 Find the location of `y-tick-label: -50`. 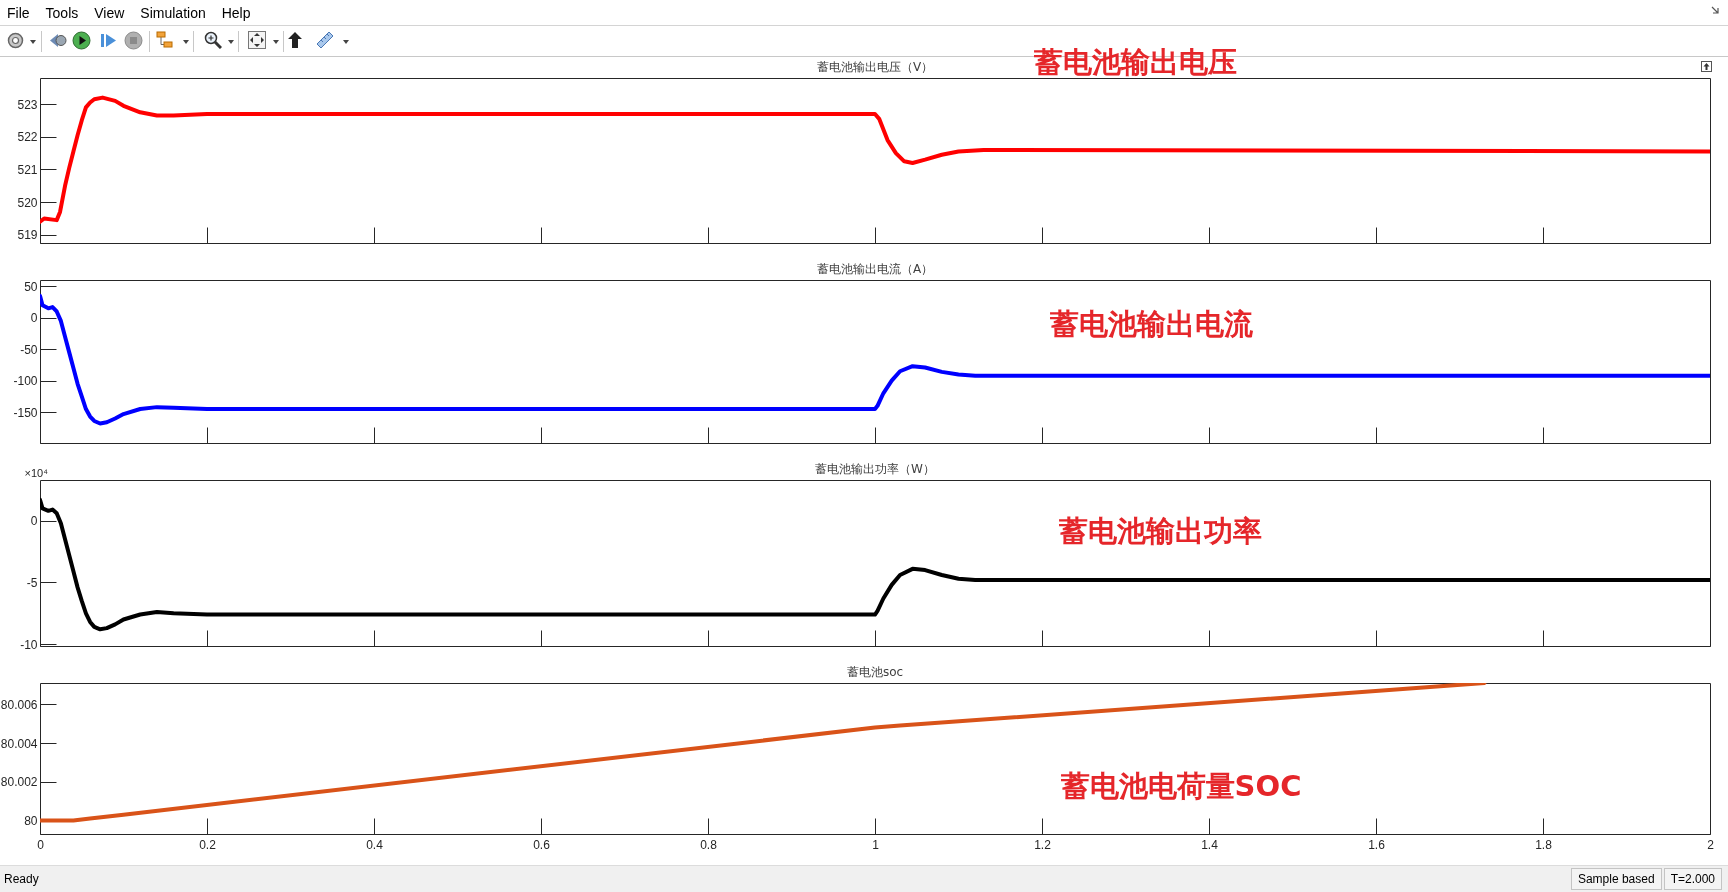

y-tick-label: -50 is located at coordinates (29, 349).